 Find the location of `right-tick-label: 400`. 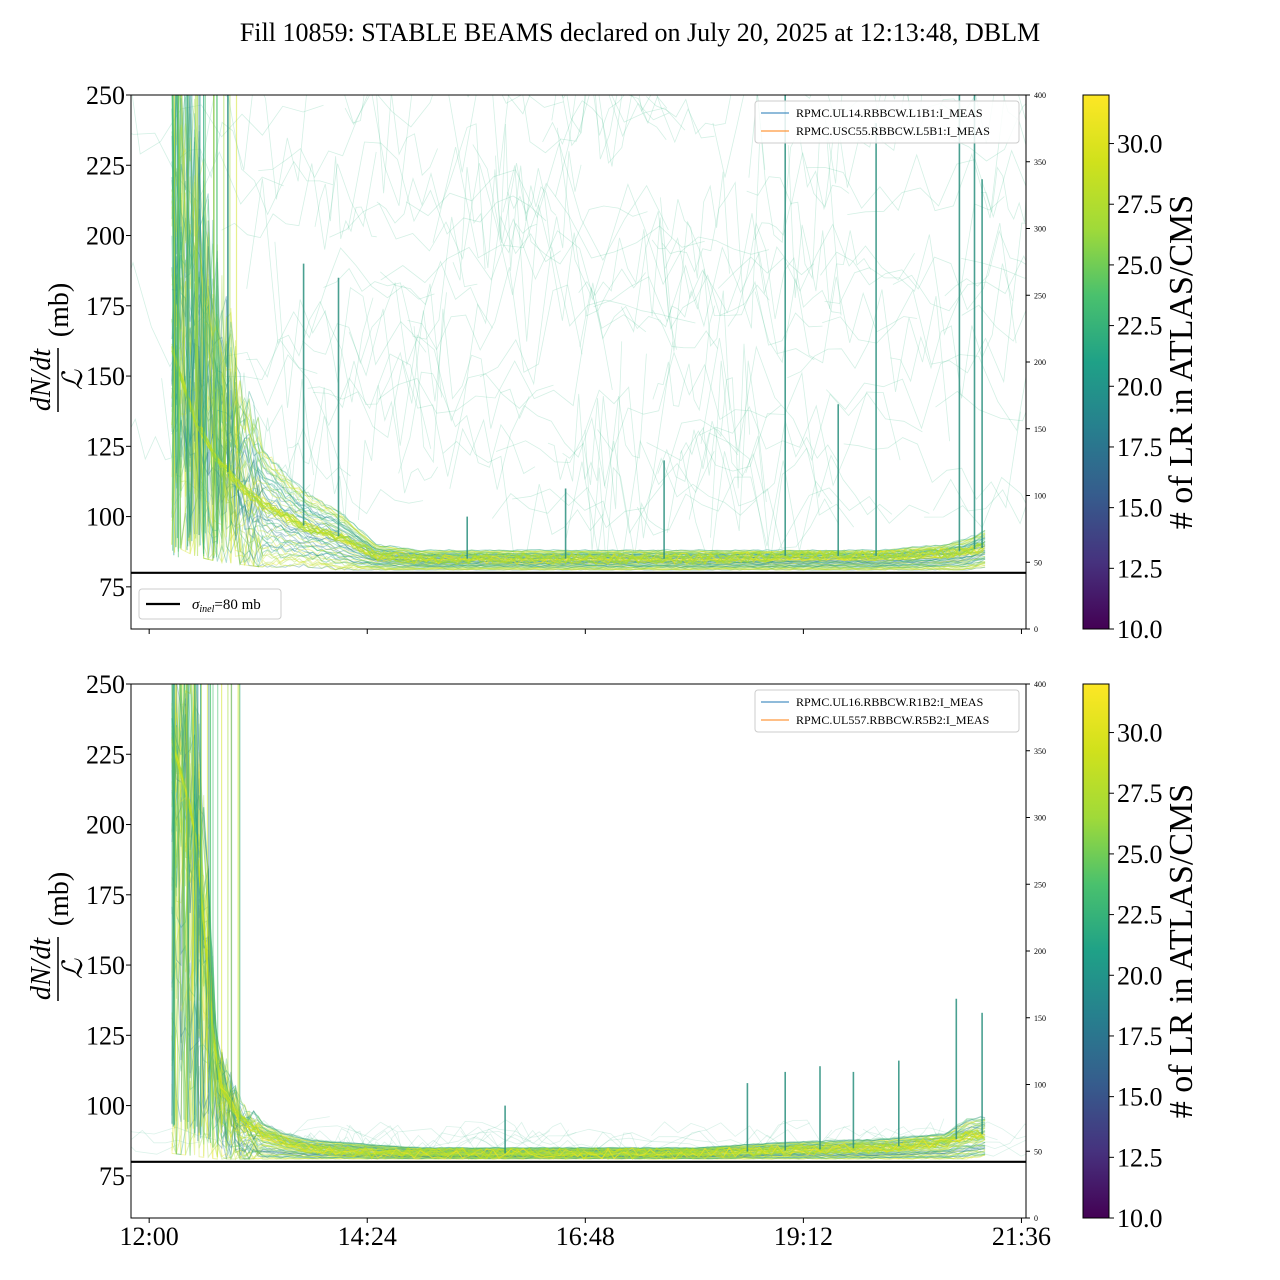

right-tick-label: 400 is located at coordinates (1040, 684).